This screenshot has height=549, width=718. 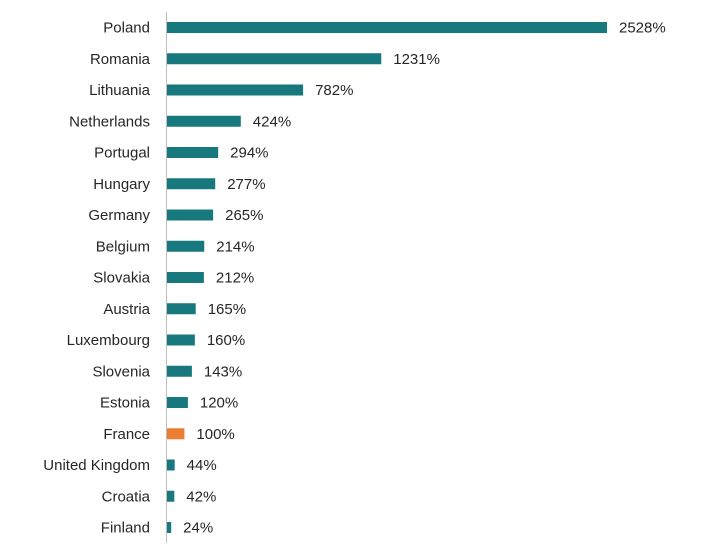 What do you see at coordinates (177, 402) in the screenshot?
I see `bar-estonia` at bounding box center [177, 402].